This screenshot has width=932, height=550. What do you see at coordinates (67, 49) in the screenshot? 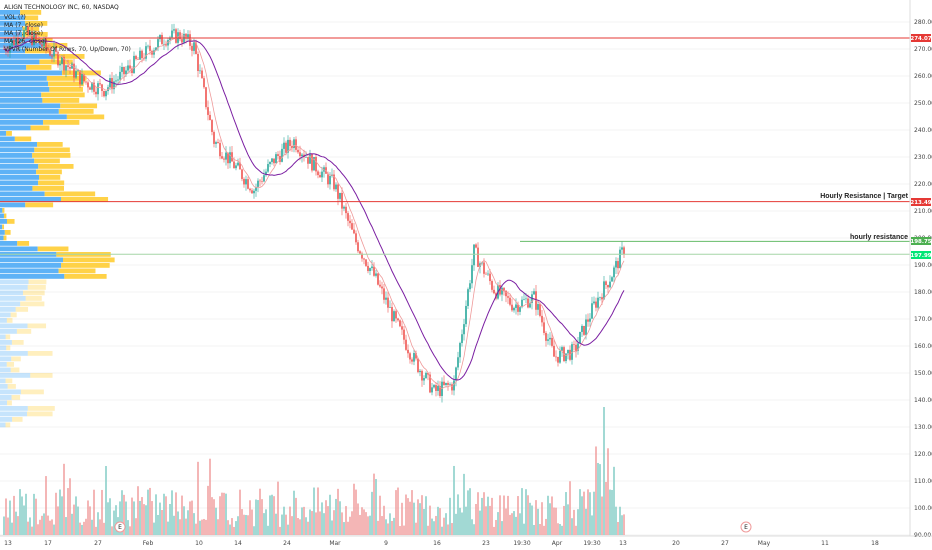
I see `legend-entry: VPVR (Number Of Rows, 70, Up/Down, 70)` at bounding box center [67, 49].